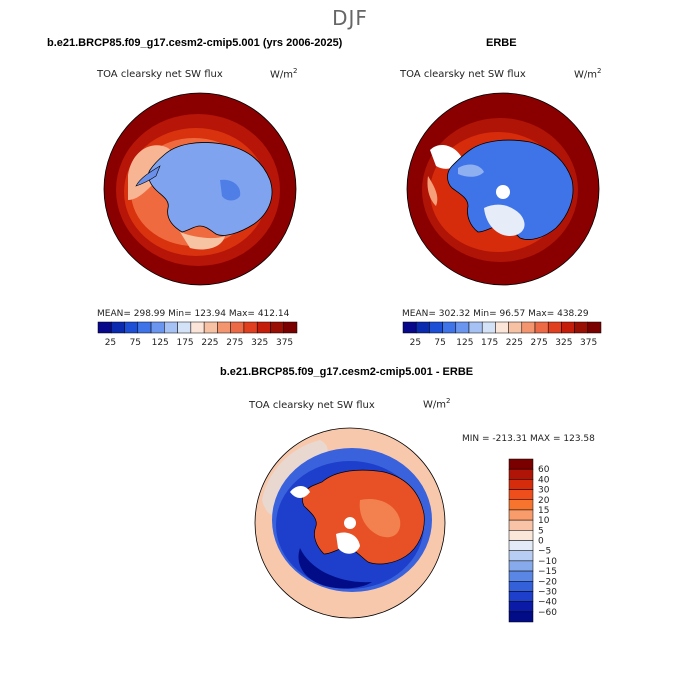  I want to click on panel2-title: ERBE, so click(501, 43).